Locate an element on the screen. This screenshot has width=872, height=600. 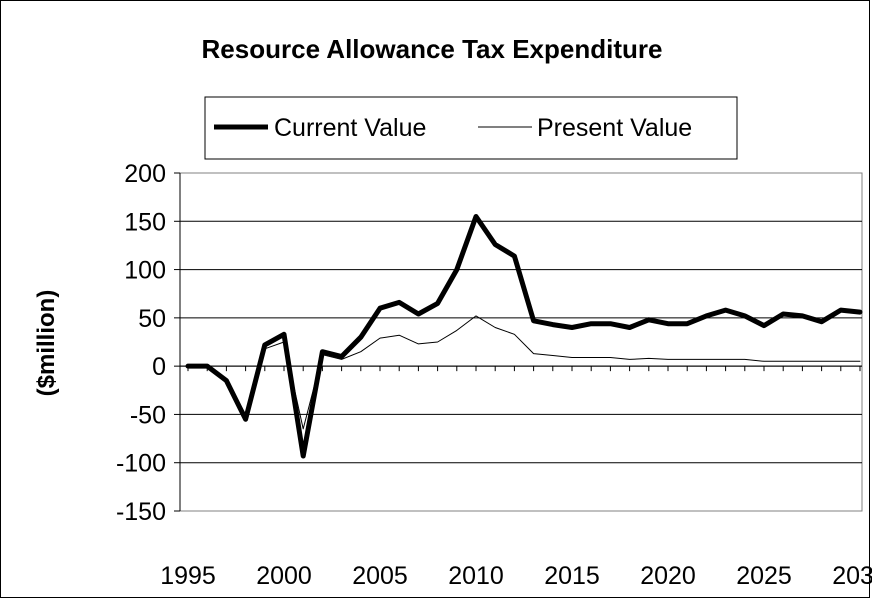
legend-box is located at coordinates (471, 128).